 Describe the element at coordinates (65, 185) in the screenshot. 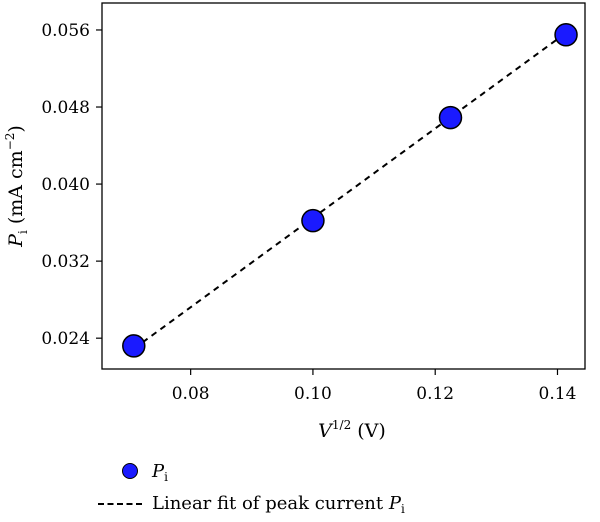

I see `y-tick-label: 0.040` at that location.